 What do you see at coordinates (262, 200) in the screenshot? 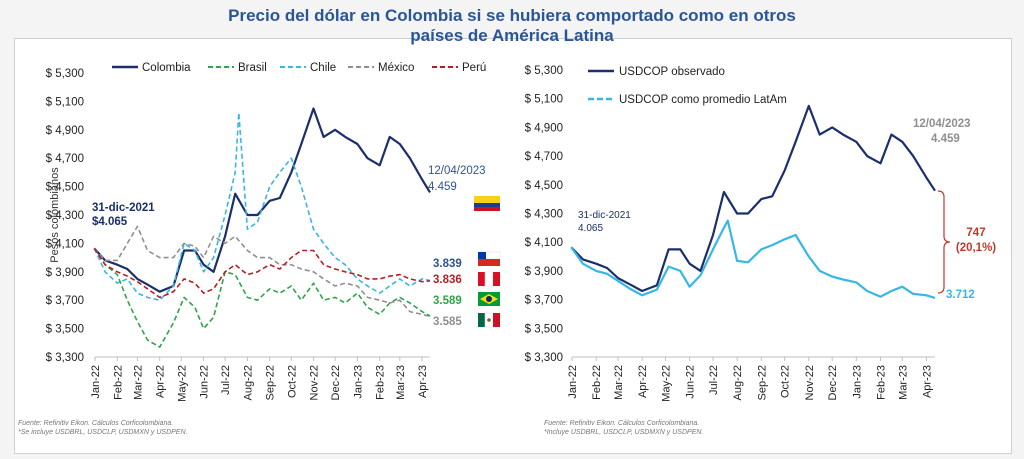
I see `series-line-colombia` at bounding box center [262, 200].